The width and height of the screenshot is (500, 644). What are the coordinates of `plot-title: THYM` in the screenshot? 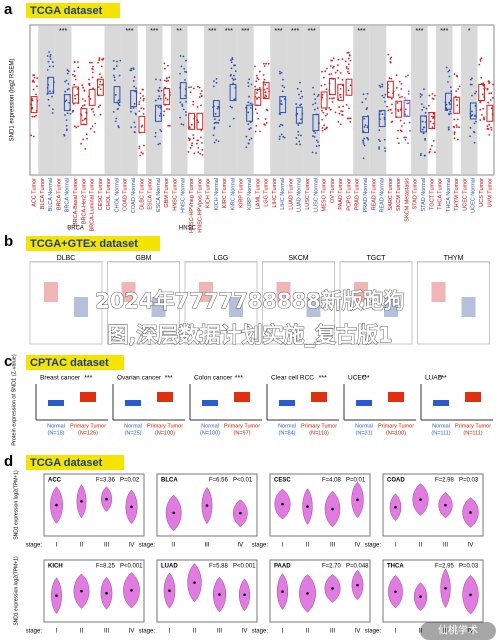 It's located at (454, 258).